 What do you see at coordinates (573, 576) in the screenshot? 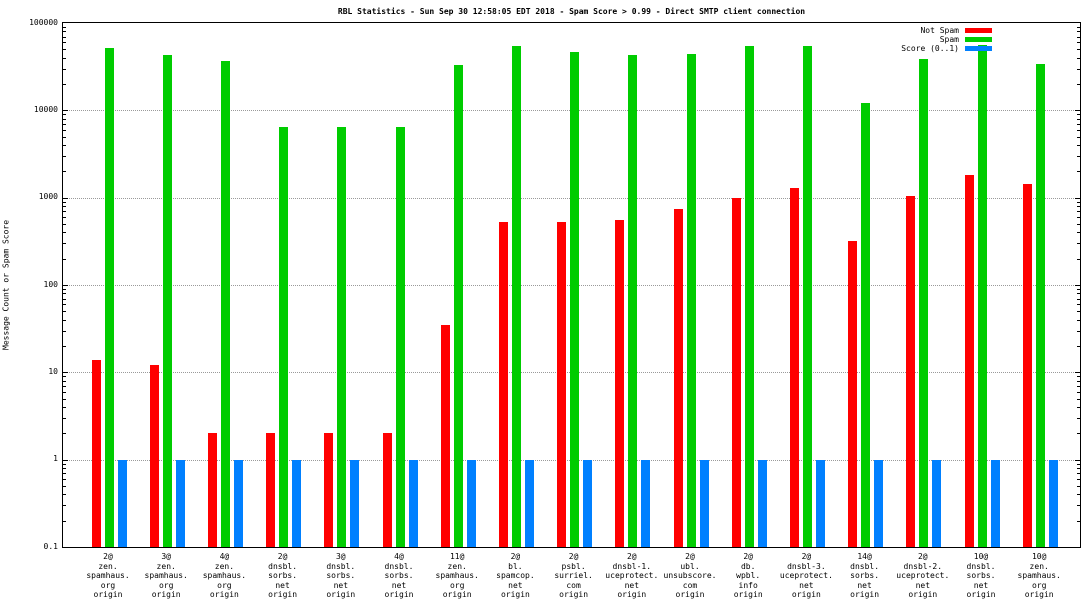
I see `x-category-label: 2@ psbl. surriel. com origin` at bounding box center [573, 576].